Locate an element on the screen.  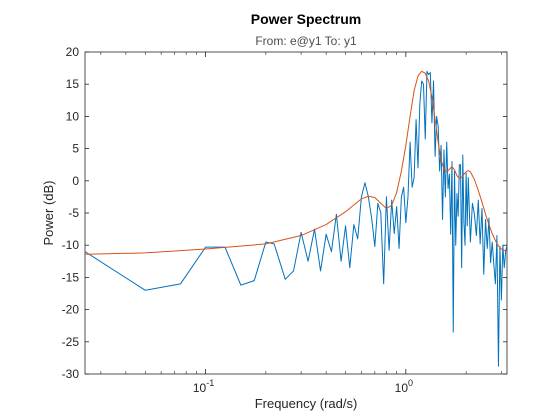
y-tick-label: -10 is located at coordinates (71, 245).